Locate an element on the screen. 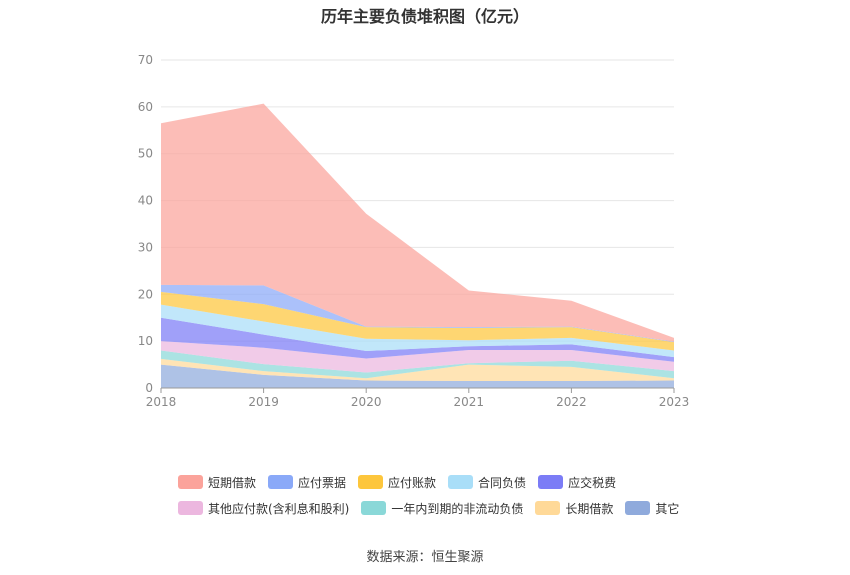  y-tick-label: 30 is located at coordinates (145, 247).